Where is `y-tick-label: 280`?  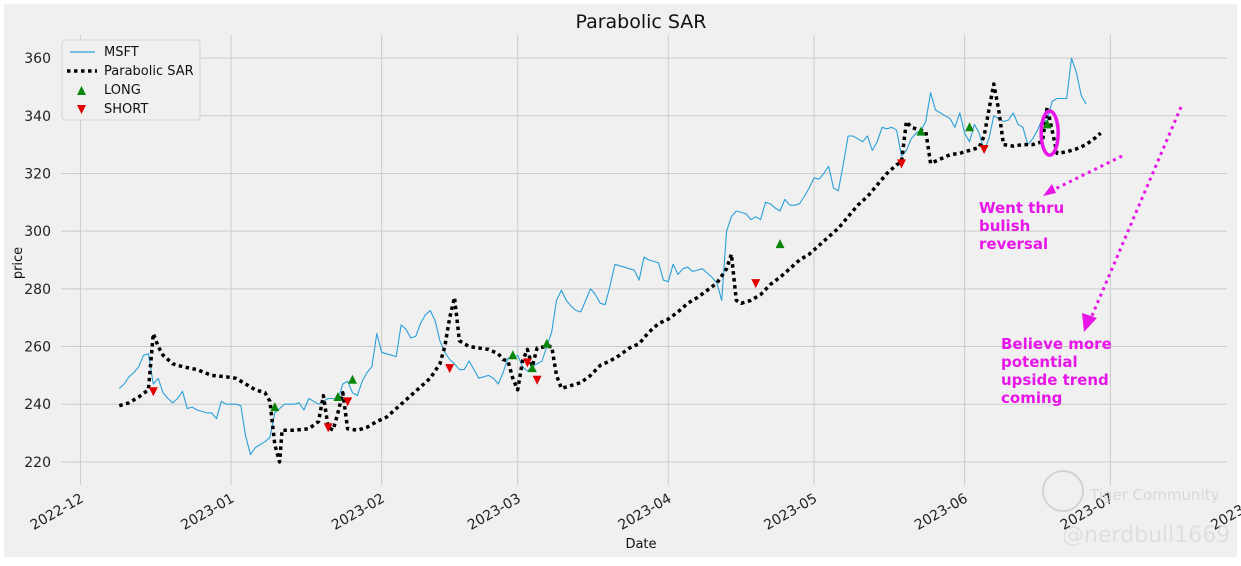 y-tick-label: 280 is located at coordinates (37, 290).